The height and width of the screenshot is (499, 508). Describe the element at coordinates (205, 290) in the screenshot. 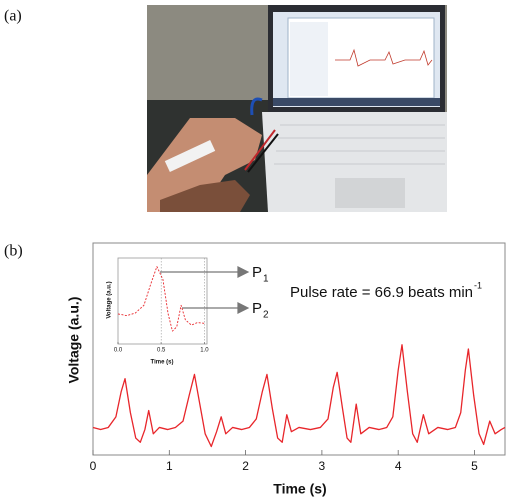

I see `annotation-arrows` at that location.